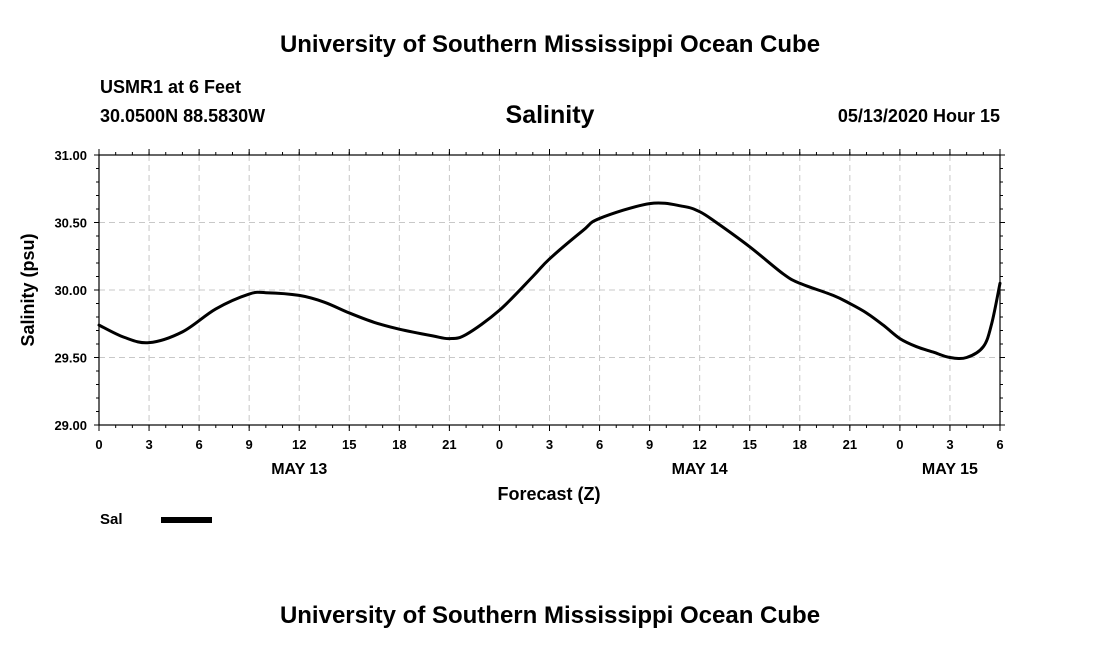 The height and width of the screenshot is (650, 1100). Describe the element at coordinates (183, 116) in the screenshot. I see `station-coordinates: 30.0500N 88.5830W` at that location.